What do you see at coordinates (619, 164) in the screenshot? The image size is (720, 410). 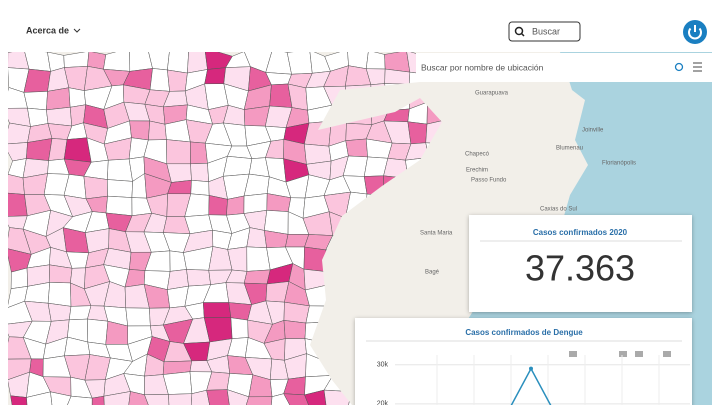 I see `place-label: Florianópolis` at bounding box center [619, 164].